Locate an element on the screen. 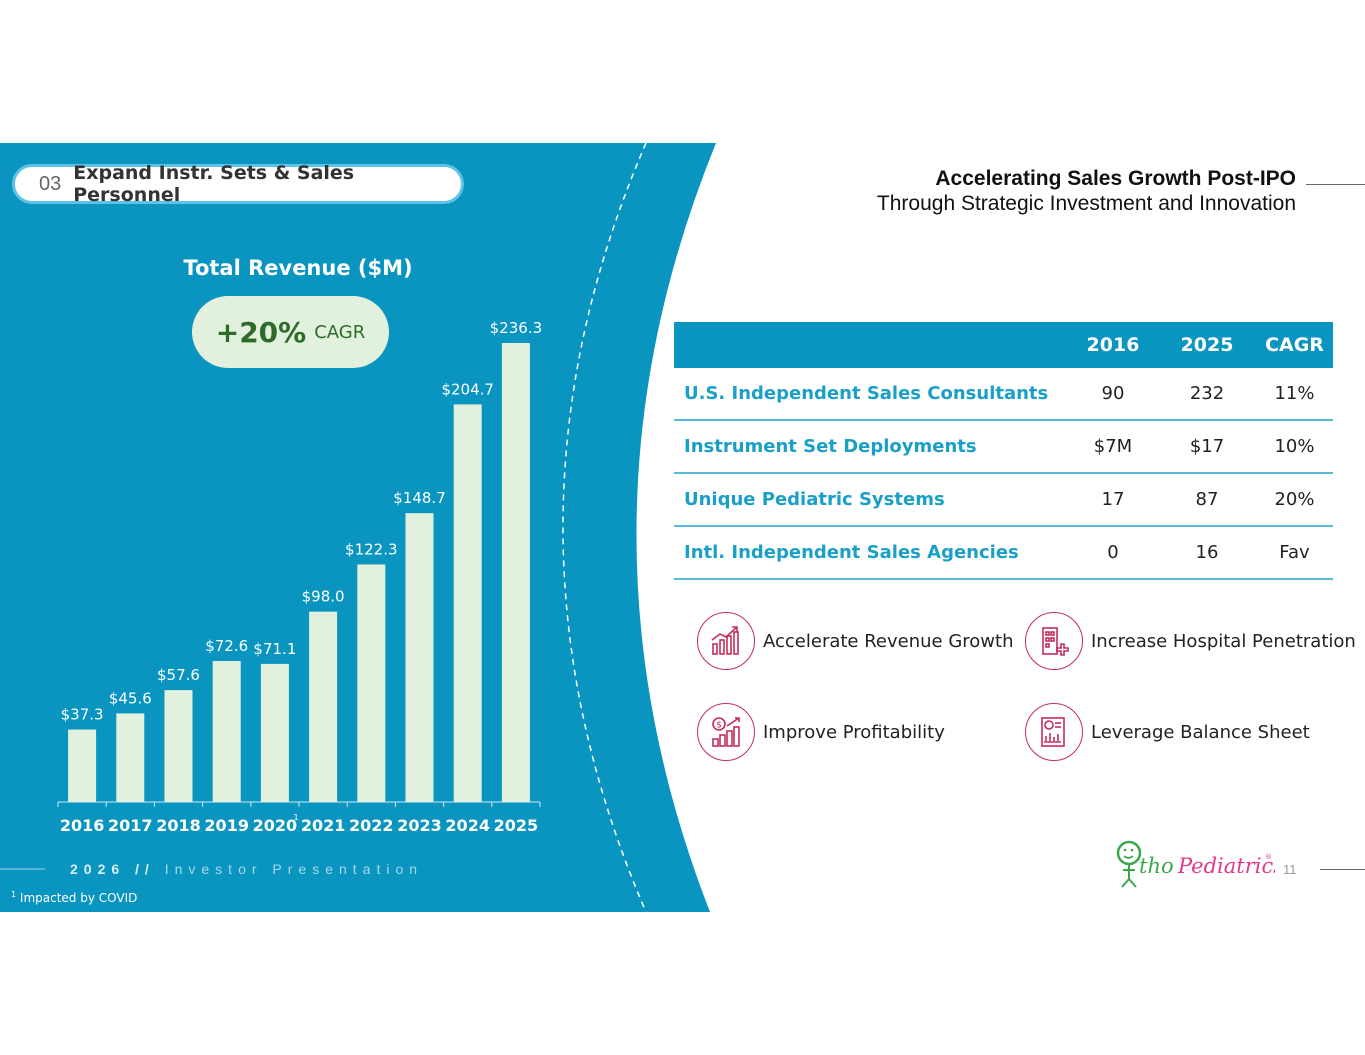 The height and width of the screenshot is (1055, 1365). tick-label: 2020 is located at coordinates (275, 825).